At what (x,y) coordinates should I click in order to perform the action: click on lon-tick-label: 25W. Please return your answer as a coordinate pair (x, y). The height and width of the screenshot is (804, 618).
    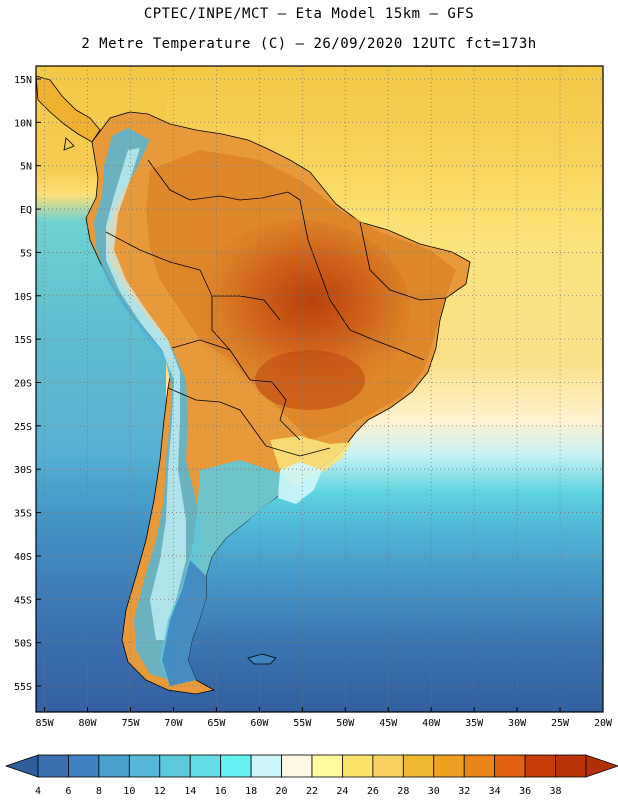
    Looking at the image, I should click on (560, 723).